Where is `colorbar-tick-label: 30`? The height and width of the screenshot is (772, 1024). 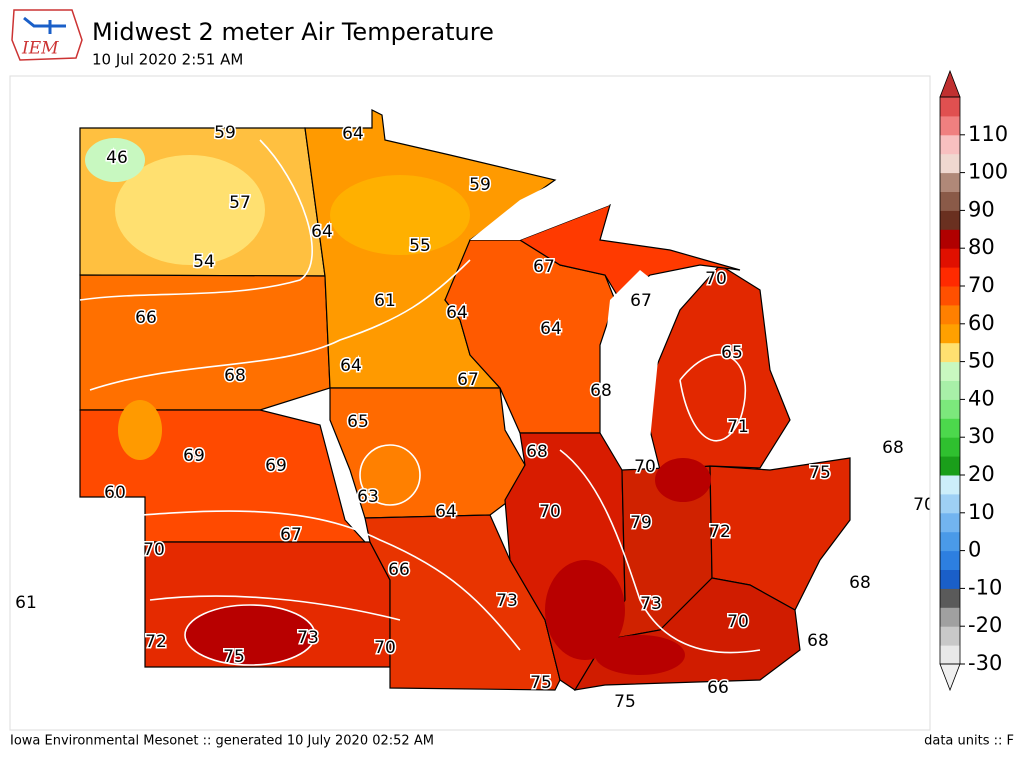 colorbar-tick-label: 30 is located at coordinates (981, 436).